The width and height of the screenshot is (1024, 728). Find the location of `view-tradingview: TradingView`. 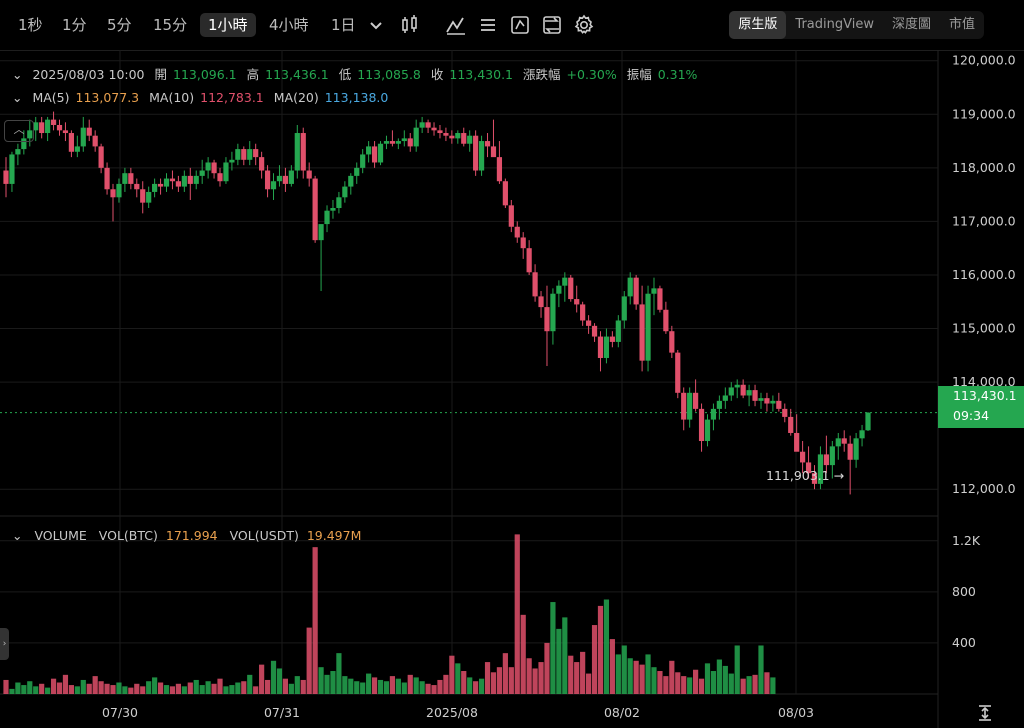

view-tradingview: TradingView is located at coordinates (834, 24).